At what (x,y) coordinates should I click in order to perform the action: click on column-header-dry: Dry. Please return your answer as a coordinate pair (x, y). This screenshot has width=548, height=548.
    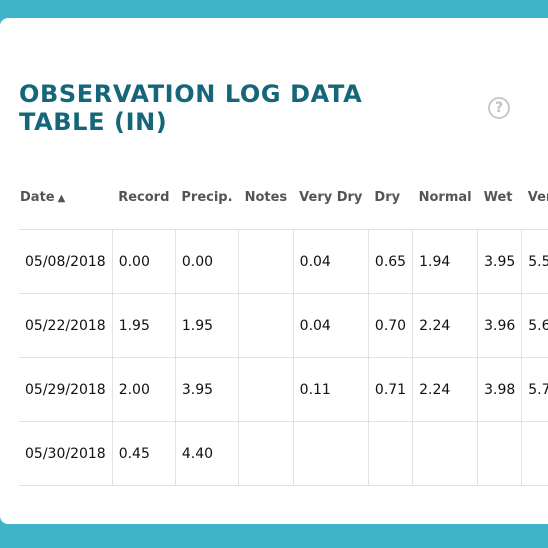
    Looking at the image, I should click on (390, 197).